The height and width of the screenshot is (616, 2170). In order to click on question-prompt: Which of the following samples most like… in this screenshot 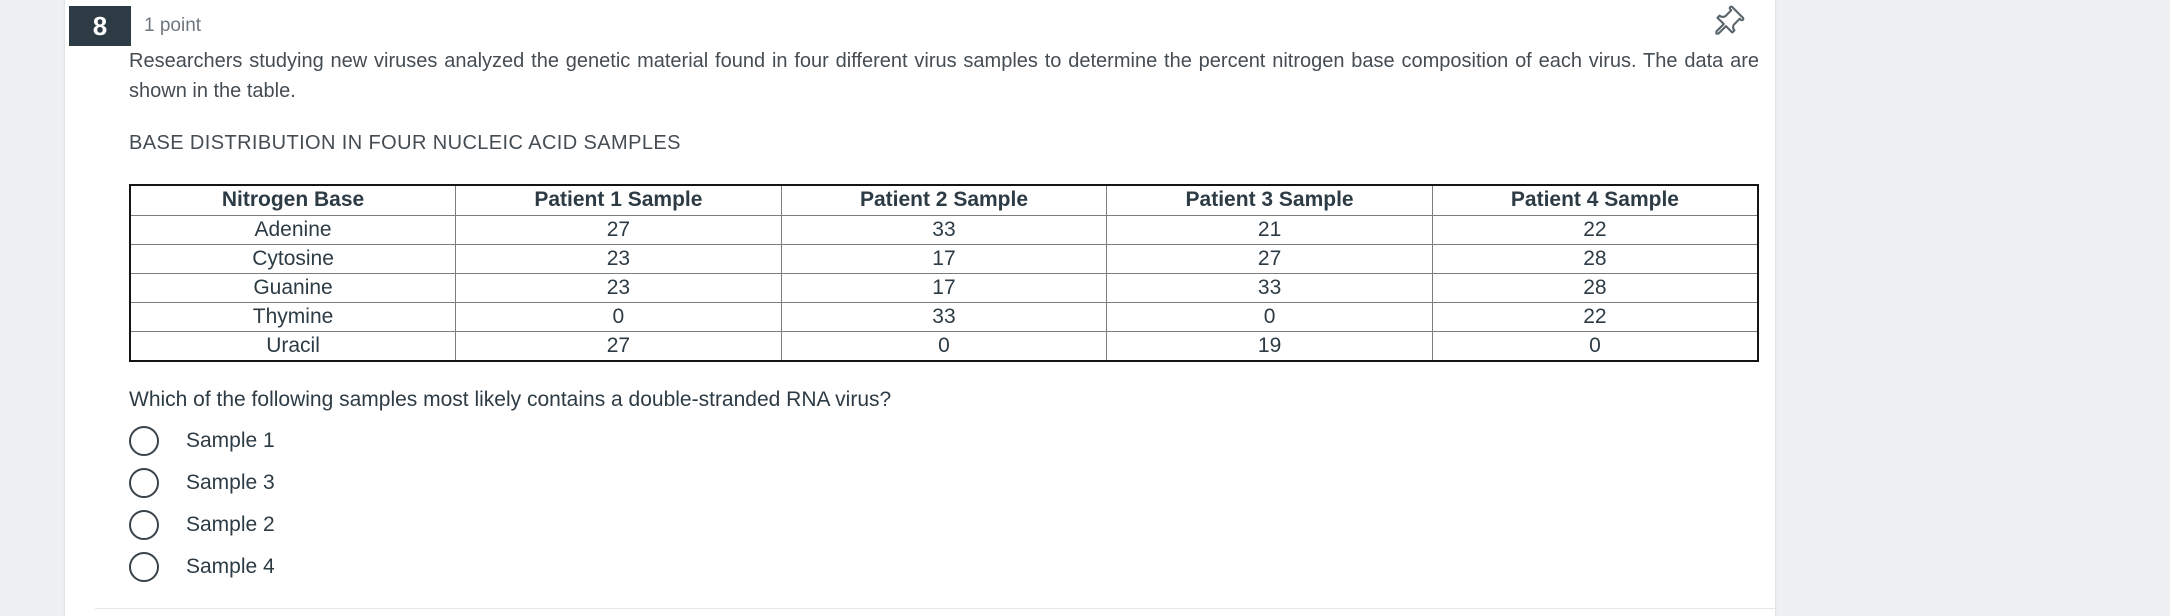, I will do `click(510, 399)`.